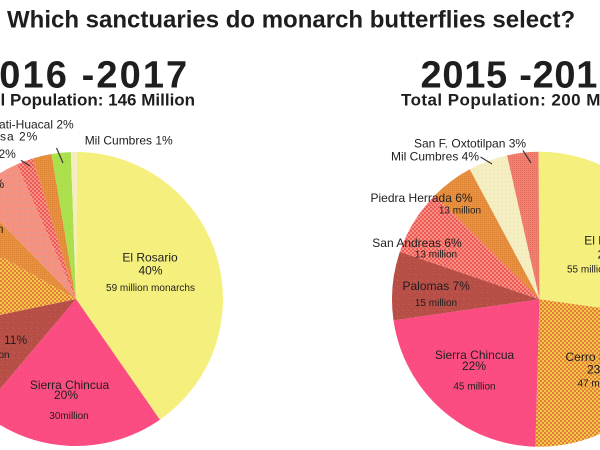 The image size is (600, 450). I want to click on svg-text: on, so click(5, 355).